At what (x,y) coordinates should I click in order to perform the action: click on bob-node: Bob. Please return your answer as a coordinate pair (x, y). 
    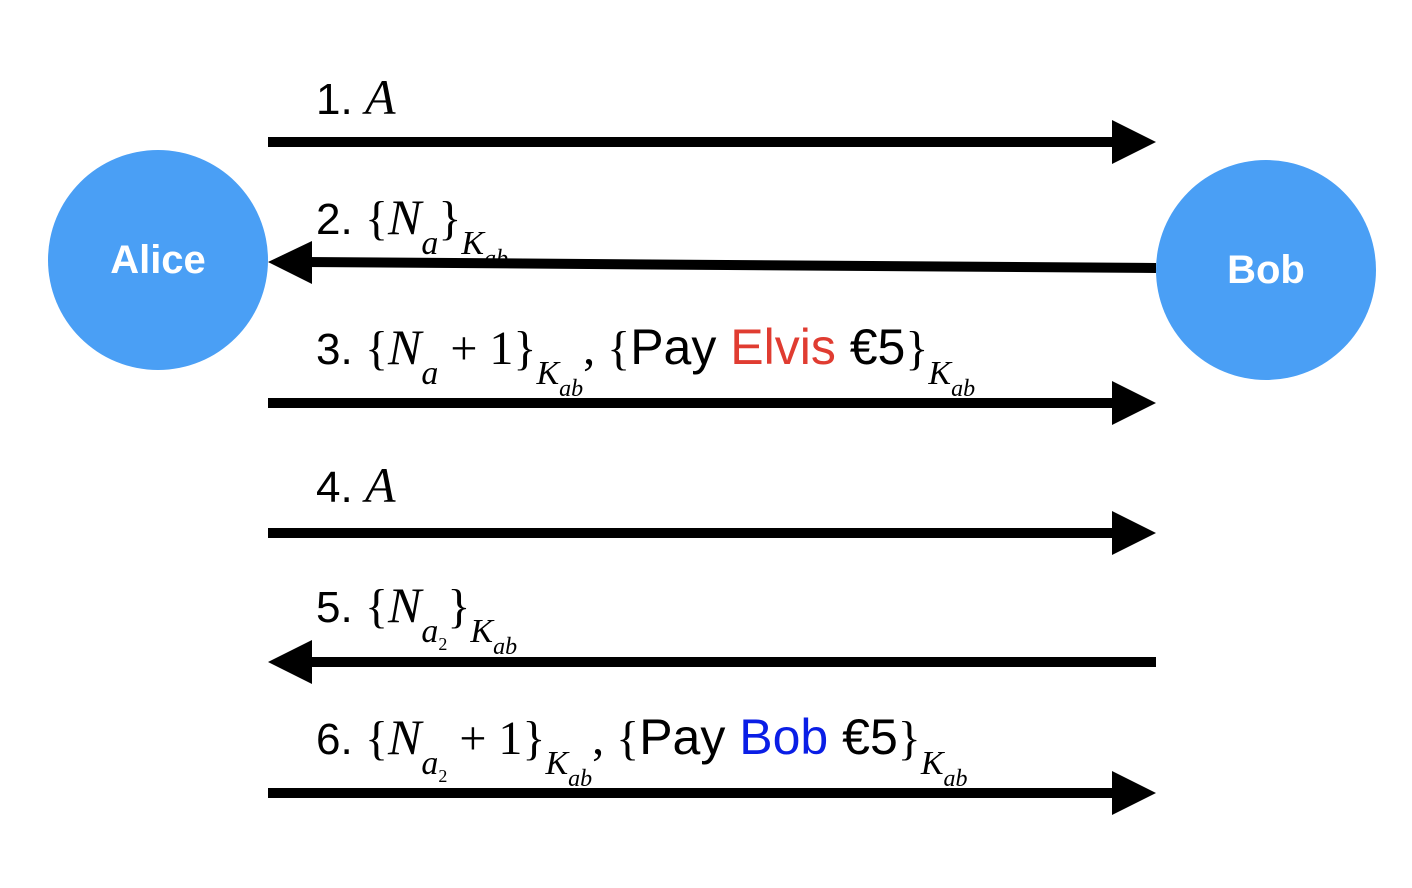
    Looking at the image, I should click on (1266, 270).